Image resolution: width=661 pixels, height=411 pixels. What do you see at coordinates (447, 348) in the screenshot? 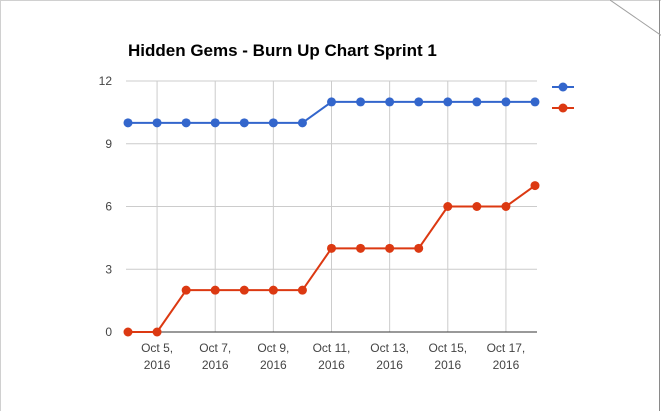
I see `x-tick-label: Oct 15,` at bounding box center [447, 348].